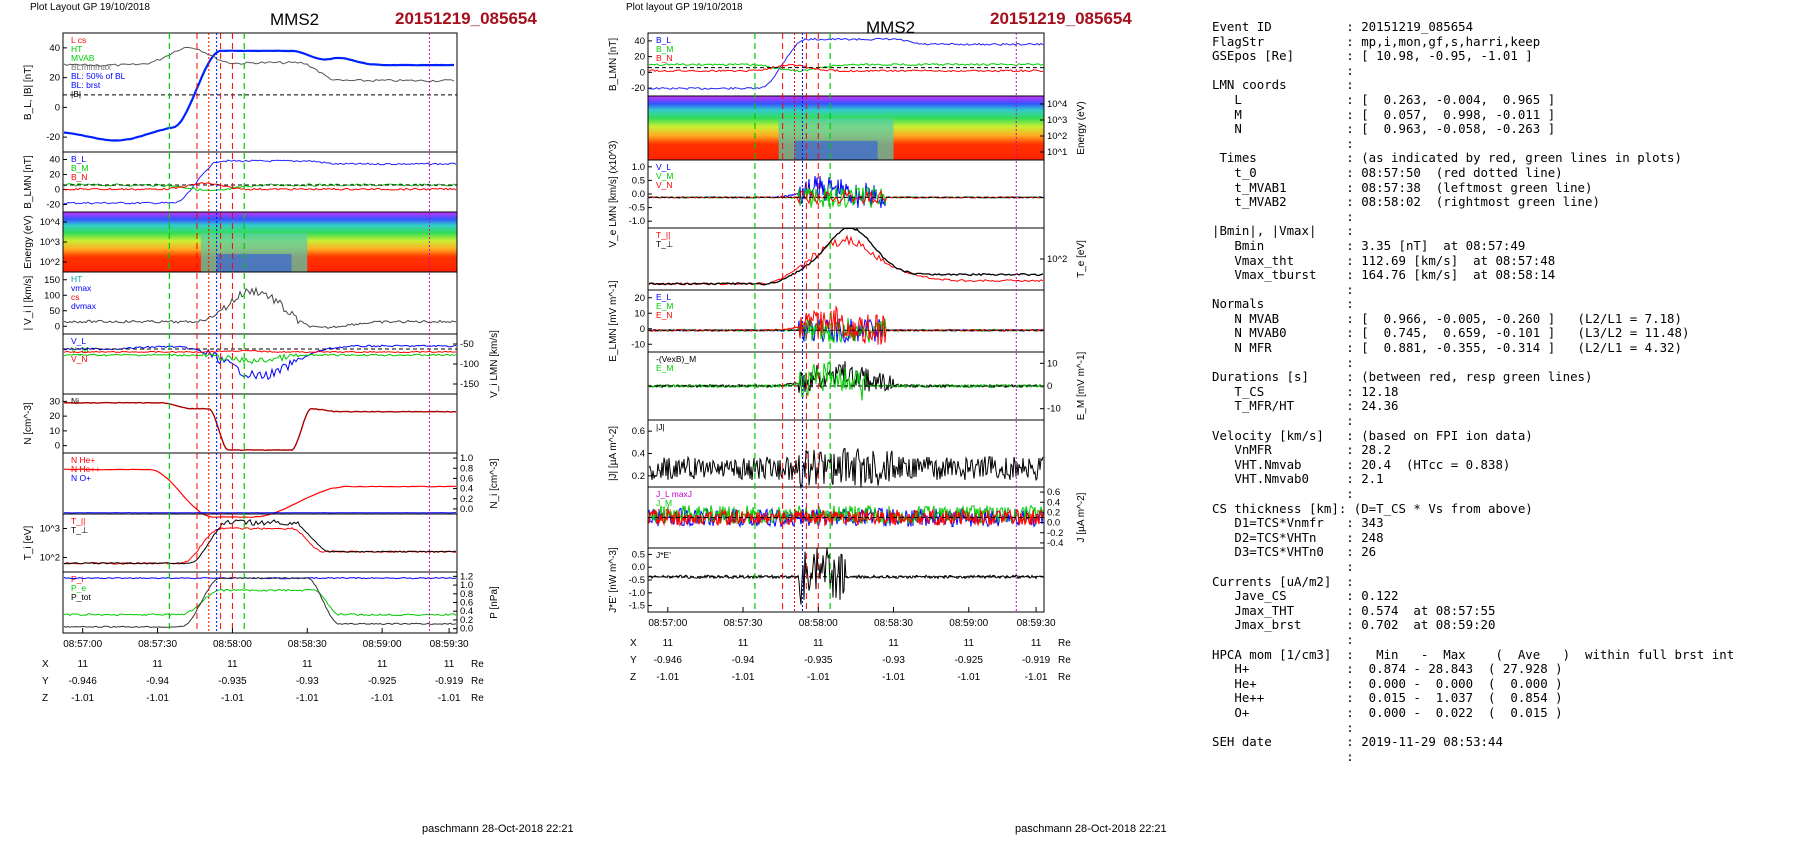 The image size is (1804, 841). Describe the element at coordinates (663, 297) in the screenshot. I see `legend-entry: E_L` at that location.